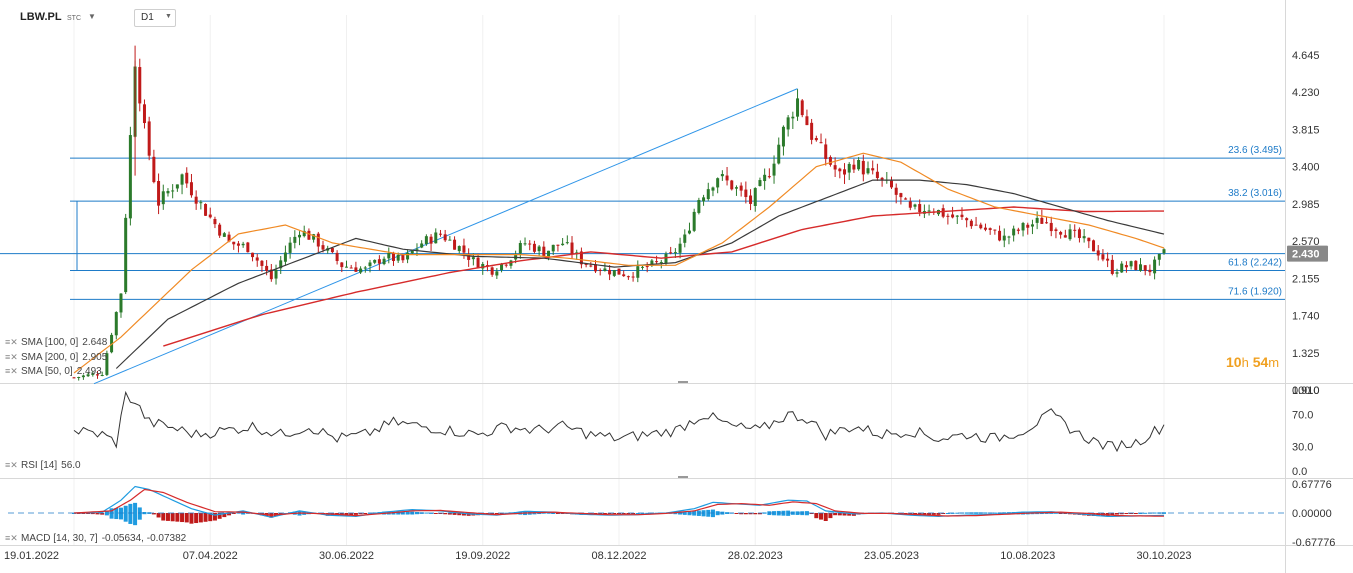  What do you see at coordinates (155, 18) in the screenshot?
I see `timeframe-select: D1 ▼` at bounding box center [155, 18].